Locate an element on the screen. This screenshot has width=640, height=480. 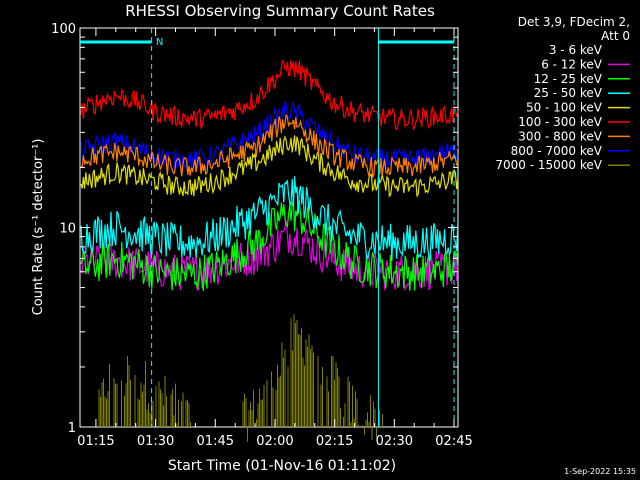
x-axis-label: Start Time (01-Nov-16 01:11:02) is located at coordinates (282, 466).